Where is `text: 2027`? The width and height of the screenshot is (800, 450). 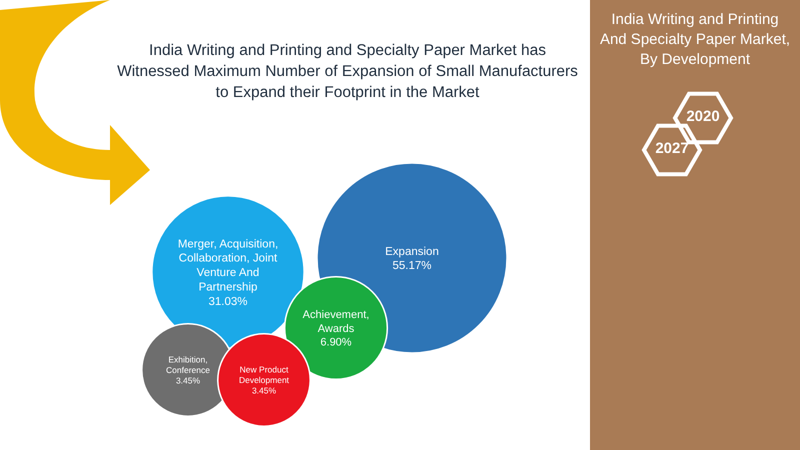
text: 2027 is located at coordinates (672, 148).